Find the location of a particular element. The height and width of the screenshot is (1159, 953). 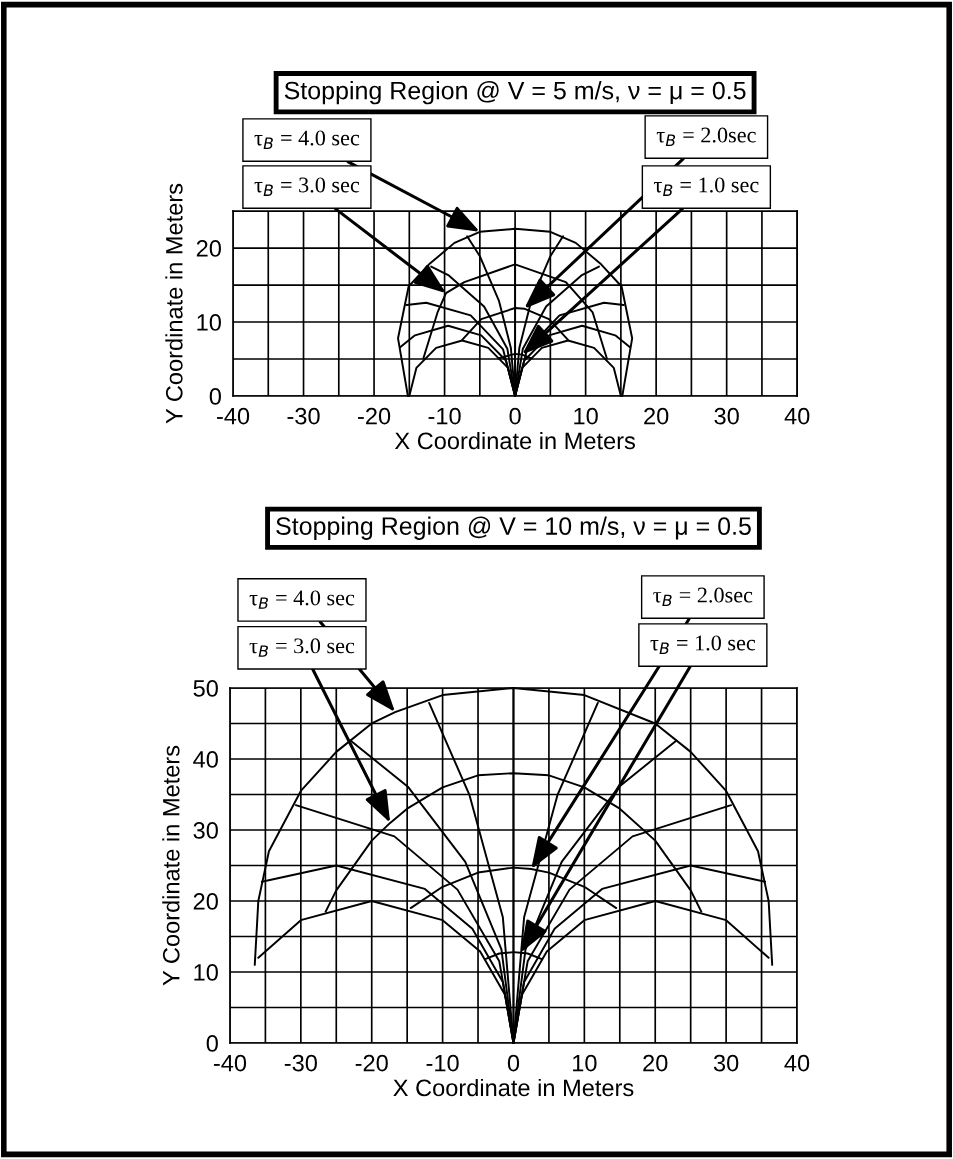

chart-title: Stopping Region @ V = 10 m/s, ν = μ = 0.5 is located at coordinates (513, 528).